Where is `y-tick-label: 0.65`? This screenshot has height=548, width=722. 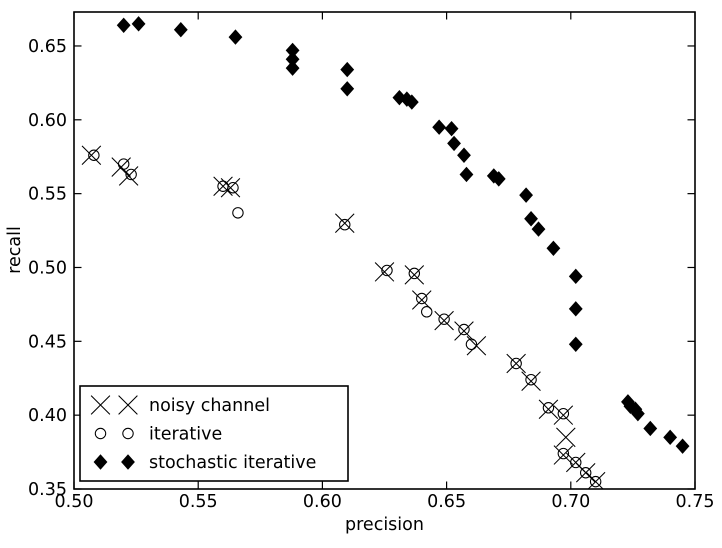
y-tick-label: 0.65 is located at coordinates (47, 47).